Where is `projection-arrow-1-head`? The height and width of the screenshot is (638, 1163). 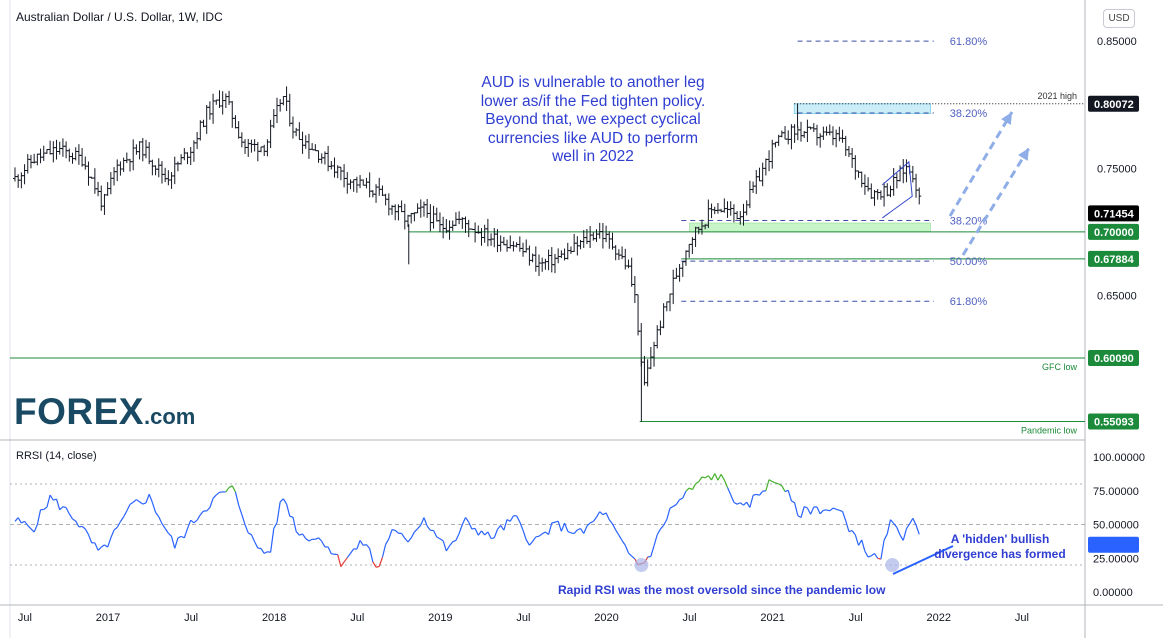
projection-arrow-1-head is located at coordinates (1006, 118).